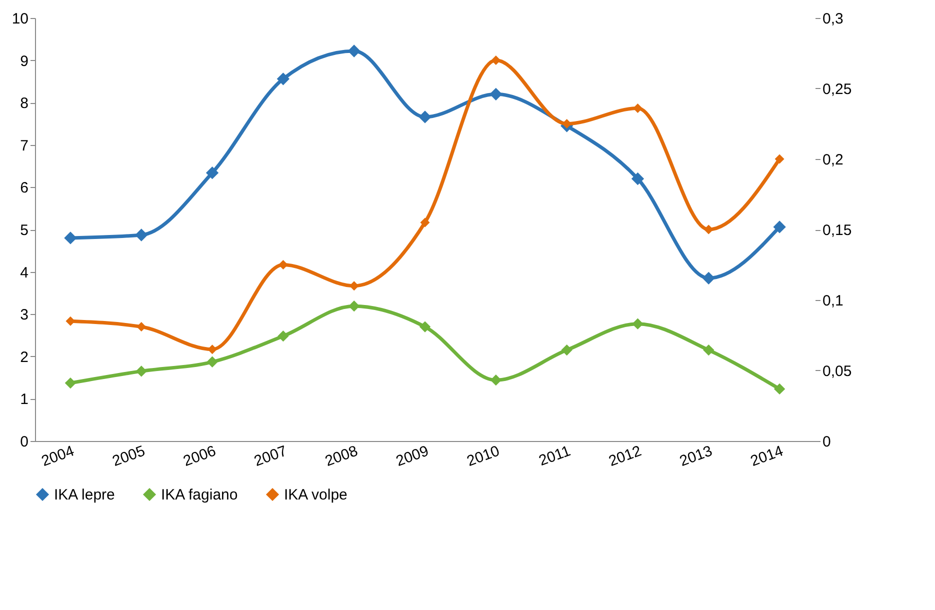 Image resolution: width=935 pixels, height=610 pixels. Describe the element at coordinates (24, 103) in the screenshot. I see `y-tick-label: 8` at that location.